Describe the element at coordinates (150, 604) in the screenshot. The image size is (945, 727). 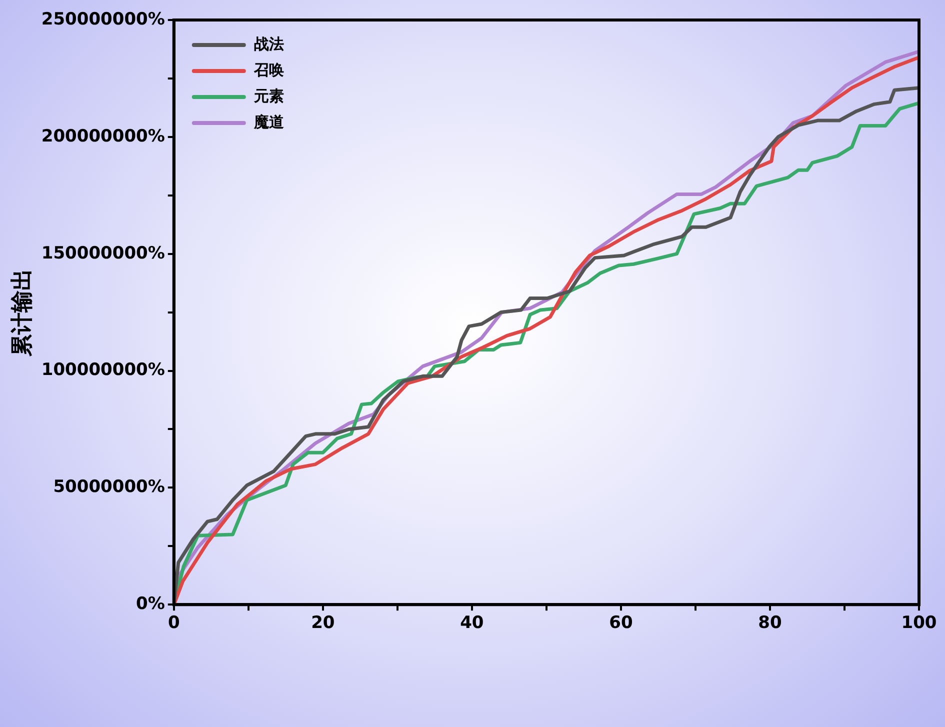
I see `y-tick-label: 0%` at that location.